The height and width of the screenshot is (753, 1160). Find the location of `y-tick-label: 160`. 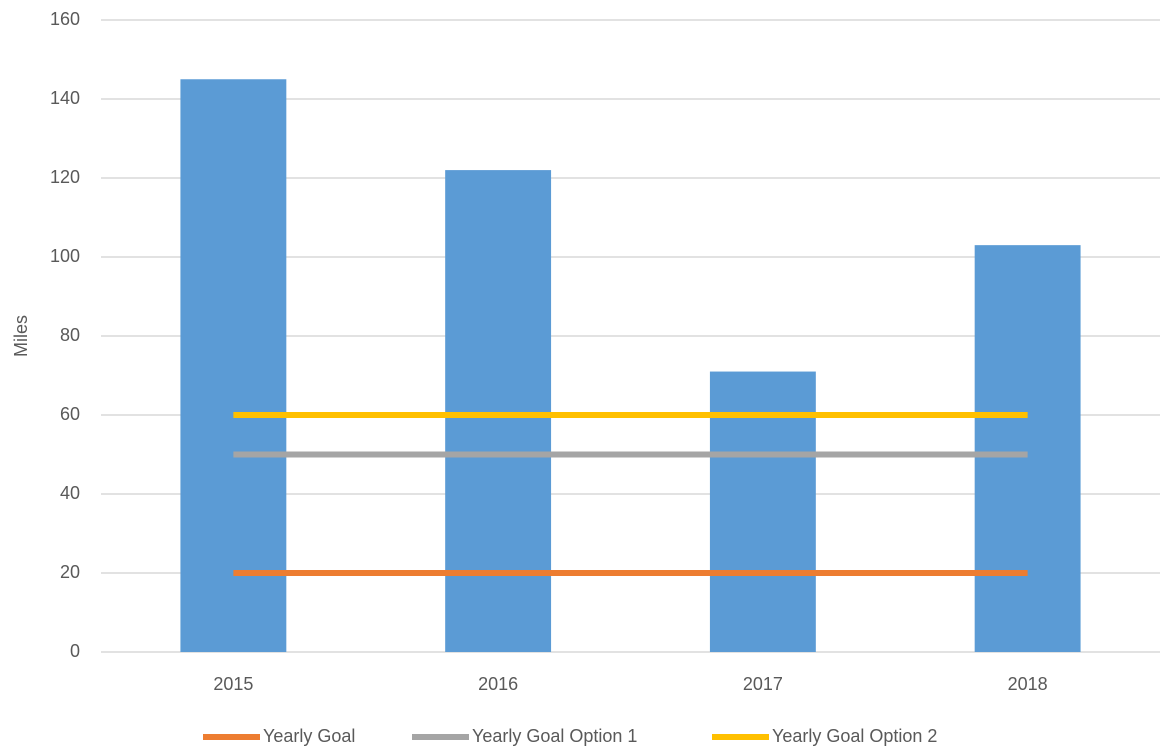

y-tick-label: 160 is located at coordinates (65, 19).